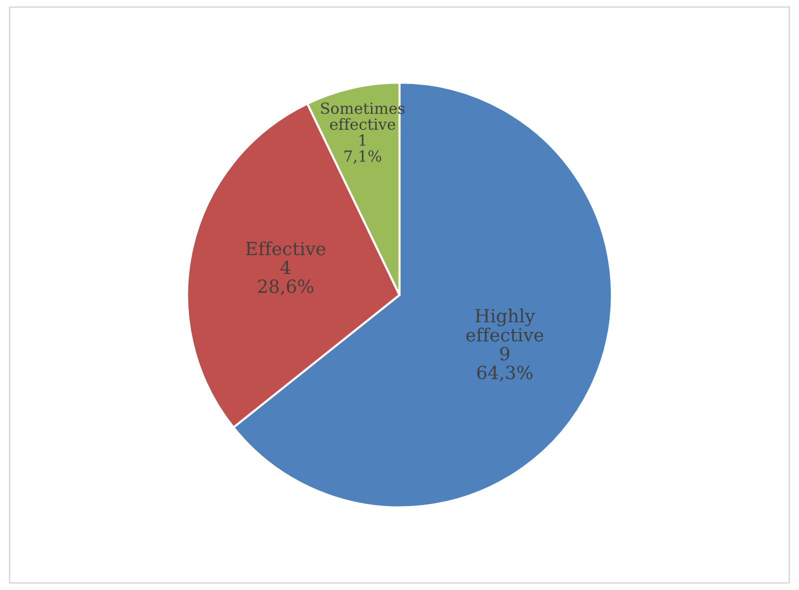 The image size is (799, 590). I want to click on slice-label: Highly effective, so click(505, 325).